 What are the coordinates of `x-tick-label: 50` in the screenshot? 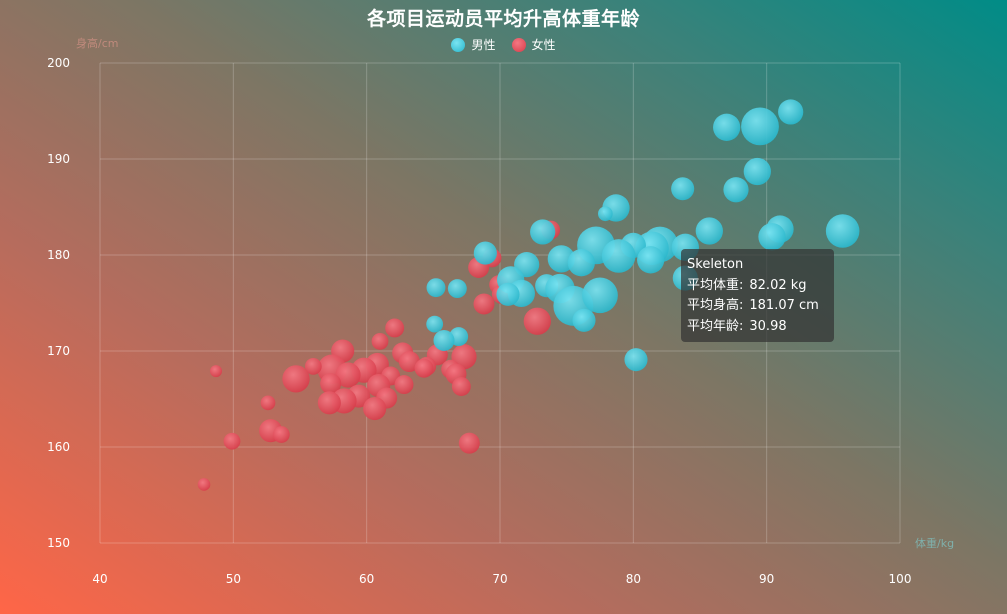 It's located at (233, 579).